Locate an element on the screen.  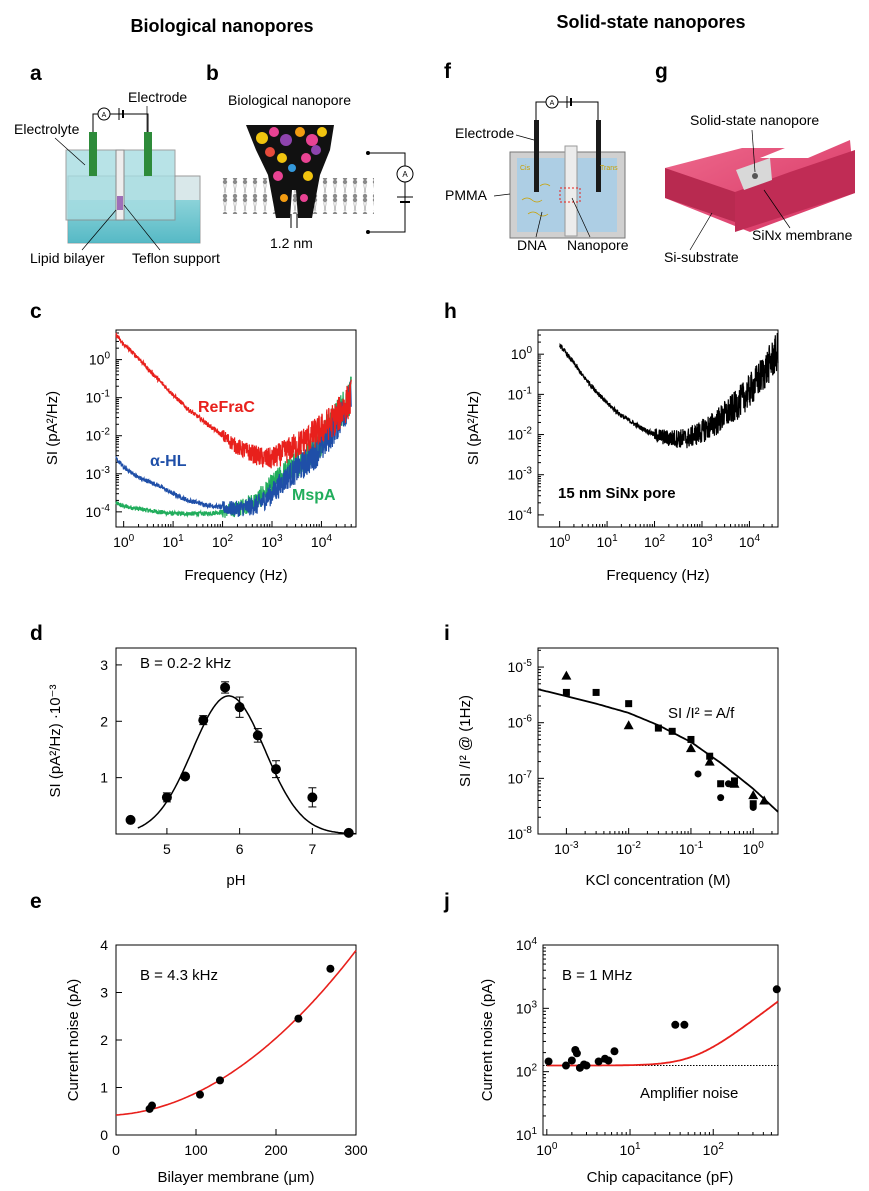
ammeter-f-symbol: A is located at coordinates (552, 103).